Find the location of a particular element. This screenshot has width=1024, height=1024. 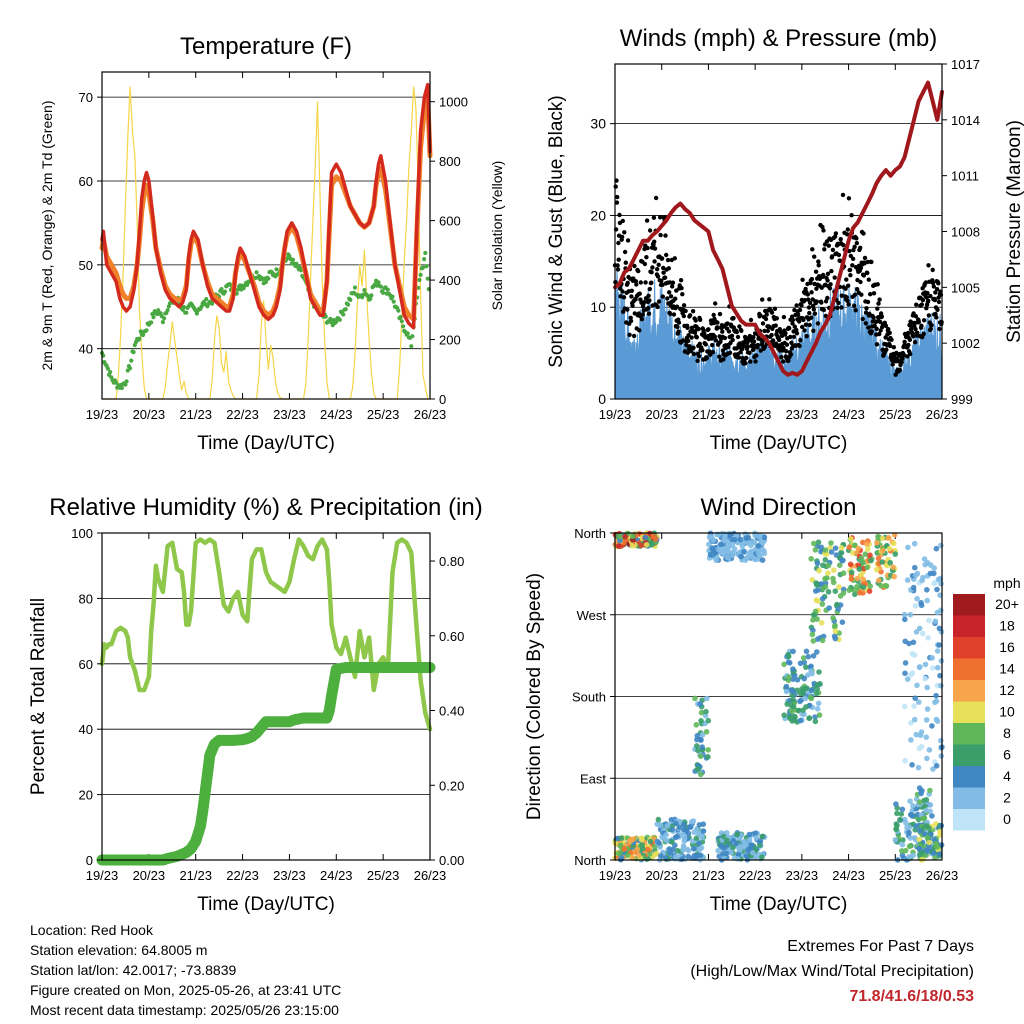

legend-label: 14 is located at coordinates (1007, 669).